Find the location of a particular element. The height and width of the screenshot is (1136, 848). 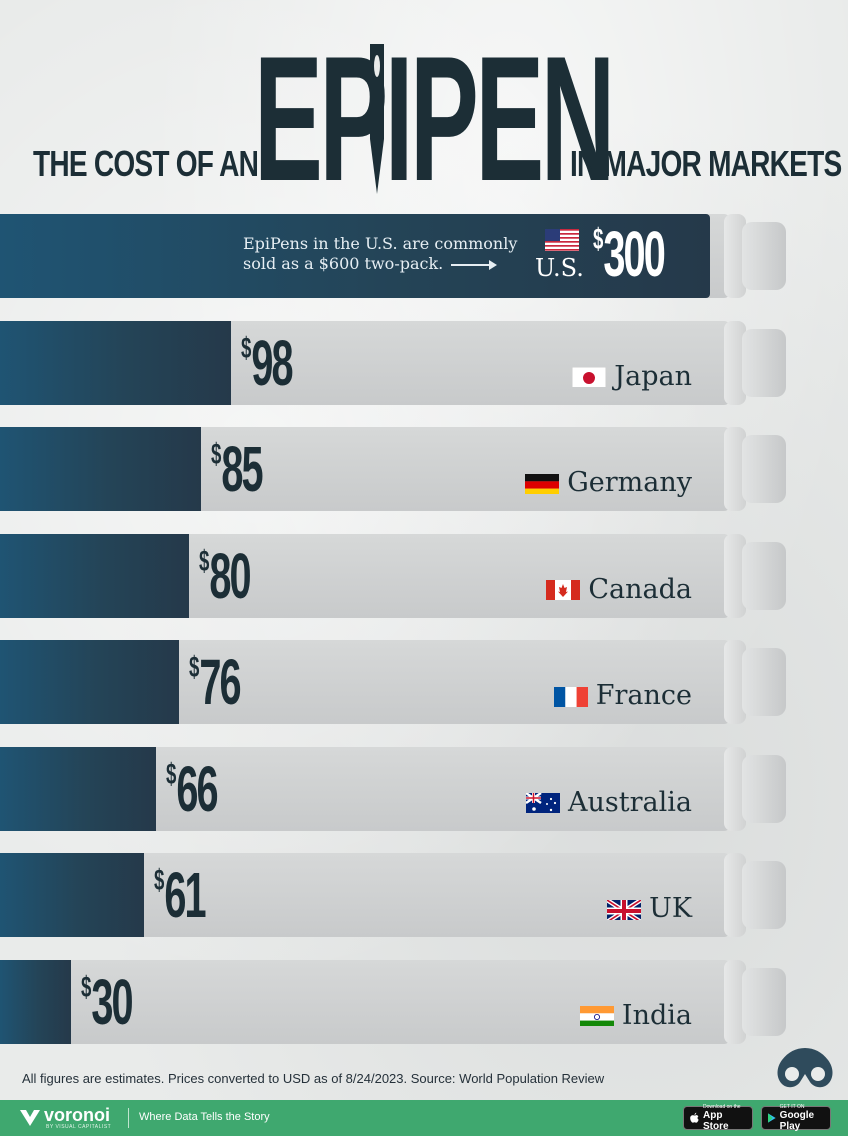

google-play-icon is located at coordinates (772, 1118).